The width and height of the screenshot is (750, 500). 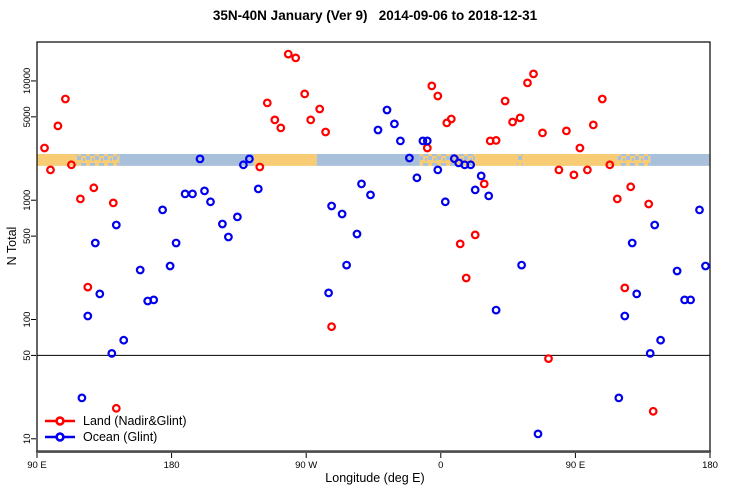 I want to click on legend-label-land: Land (Nadir&Glint), so click(x=135, y=420).